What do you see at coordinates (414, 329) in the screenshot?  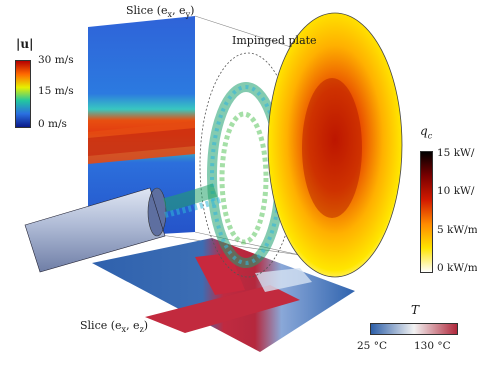 I see `temperature-colorbar-gradient` at bounding box center [414, 329].